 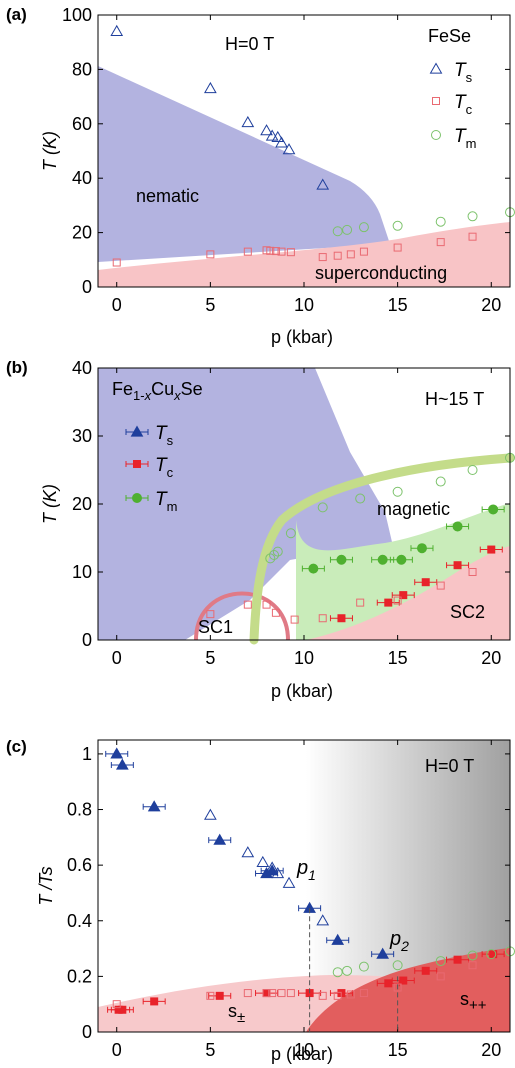 I want to click on y-tick-label: 100, so click(x=77, y=15).